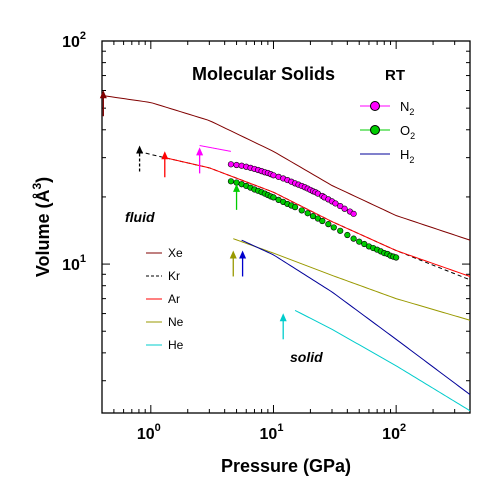 Image resolution: width=498 pixels, height=504 pixels. Describe the element at coordinates (175, 253) in the screenshot. I see `legend-label: Xe` at that location.